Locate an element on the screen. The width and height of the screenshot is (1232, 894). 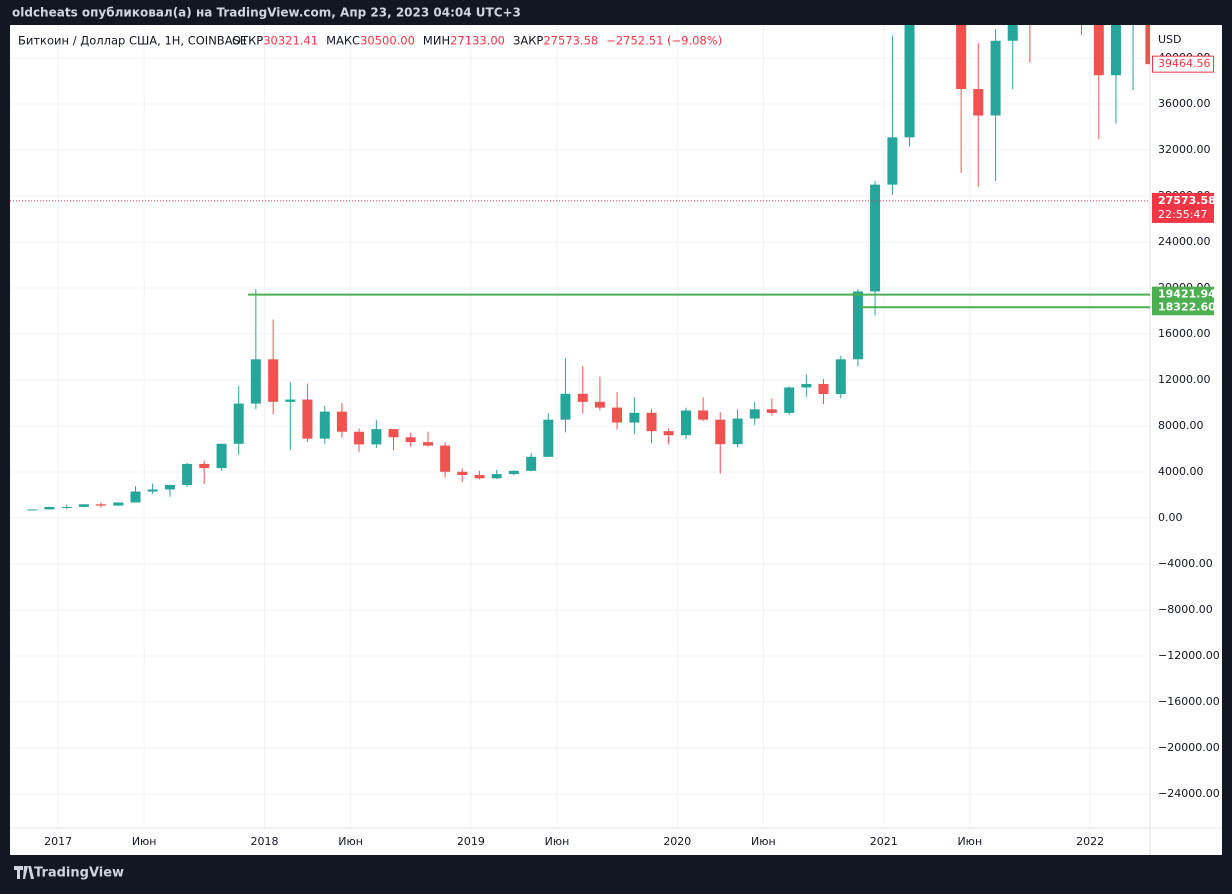
last-price-label: 39464.56 is located at coordinates (1184, 63).